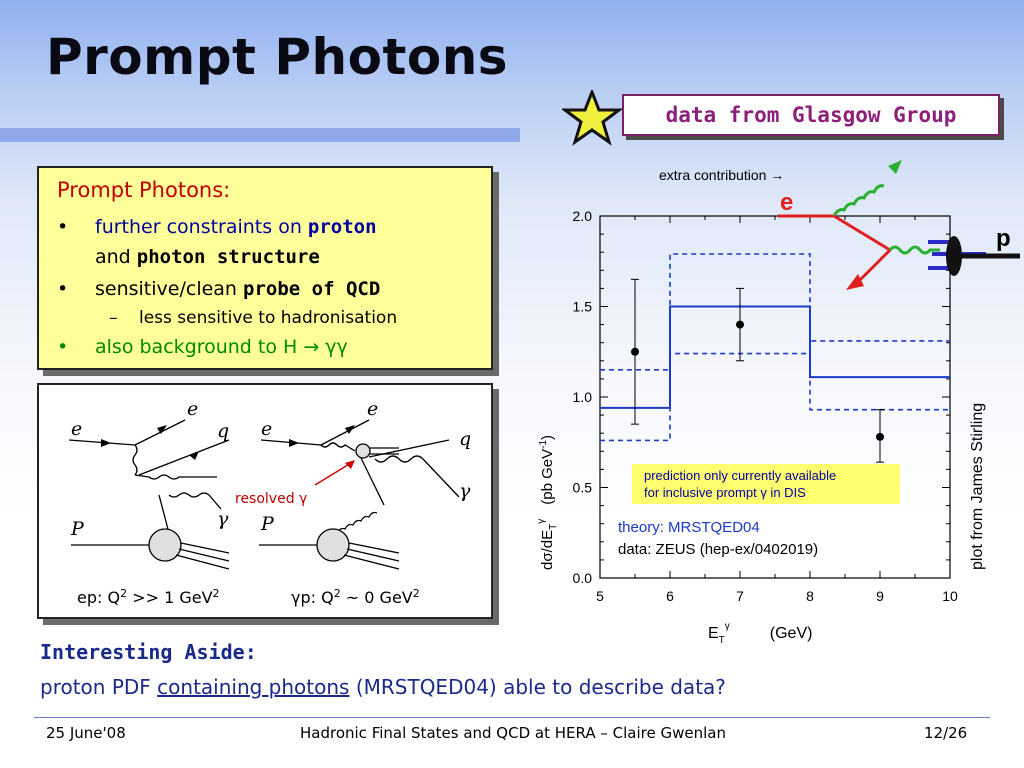 Image resolution: width=1024 pixels, height=768 pixels. Describe the element at coordinates (271, 499) in the screenshot. I see `resolved-gamma-label: resolved γ` at that location.